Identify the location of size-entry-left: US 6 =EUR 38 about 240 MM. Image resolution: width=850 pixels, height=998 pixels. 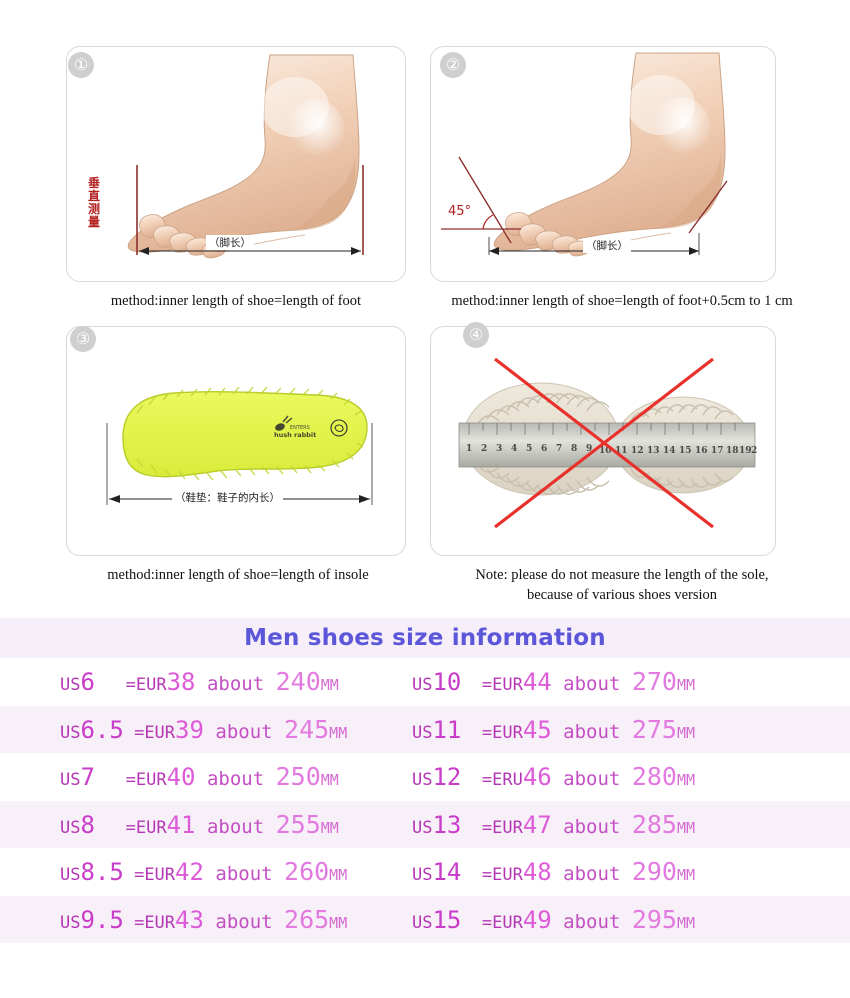
(200, 681).